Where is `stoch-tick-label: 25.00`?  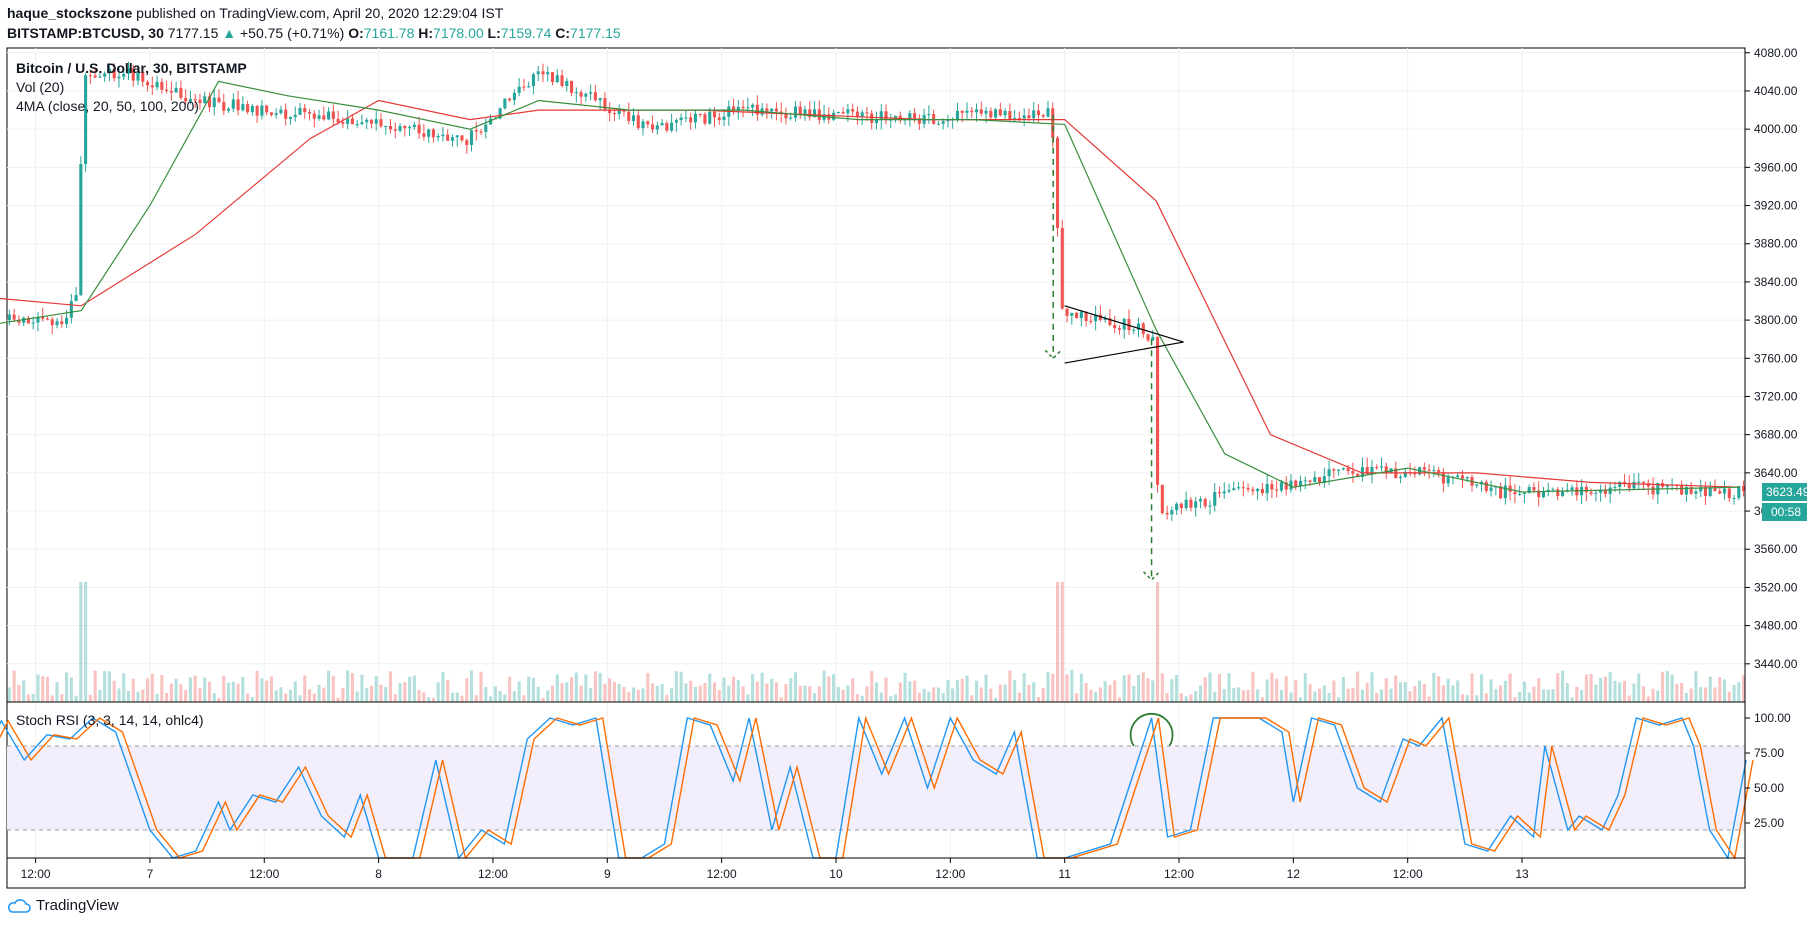
stoch-tick-label: 25.00 is located at coordinates (1769, 823).